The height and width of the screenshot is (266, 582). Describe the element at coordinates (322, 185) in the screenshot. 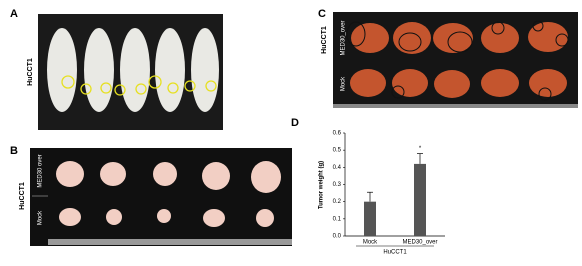

I see `y-axis-label: Tumor weight (g)` at that location.